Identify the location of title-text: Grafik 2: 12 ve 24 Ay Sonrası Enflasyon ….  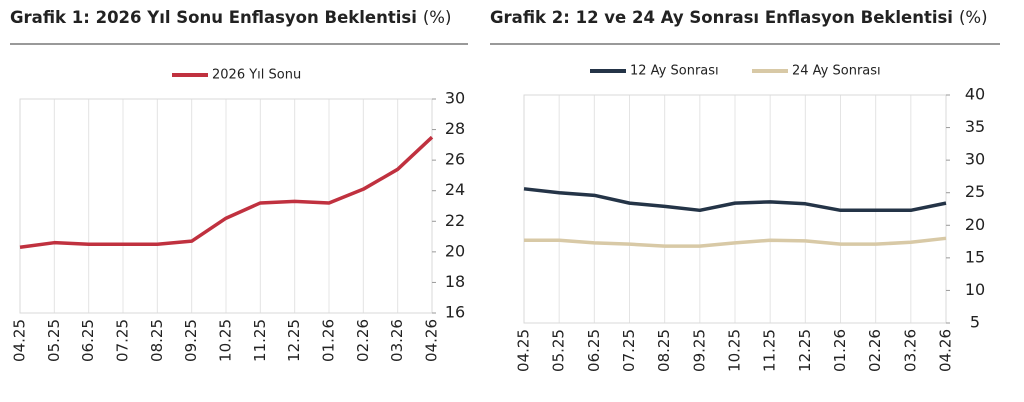
(721, 17).